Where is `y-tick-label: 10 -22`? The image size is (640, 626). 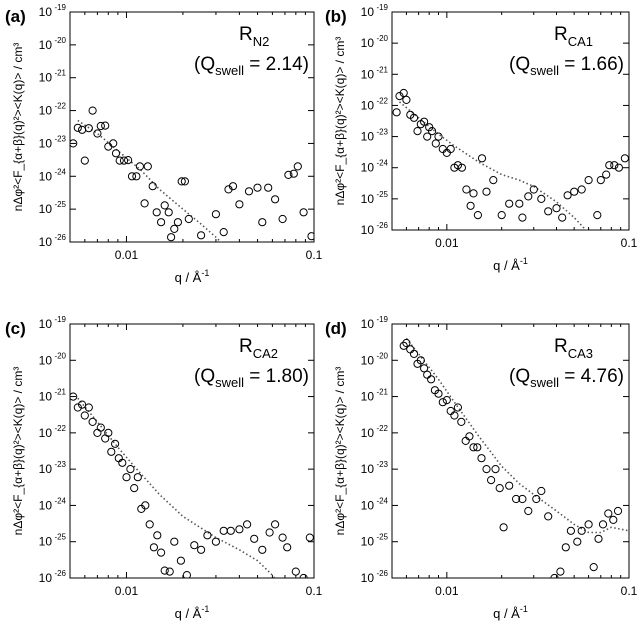
y-tick-label: 10 -22 is located at coordinates (375, 432).